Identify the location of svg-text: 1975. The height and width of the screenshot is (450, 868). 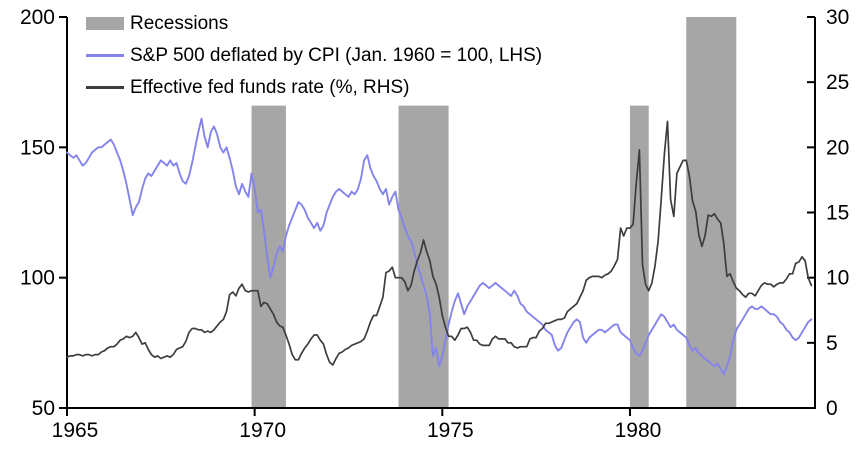
(450, 430).